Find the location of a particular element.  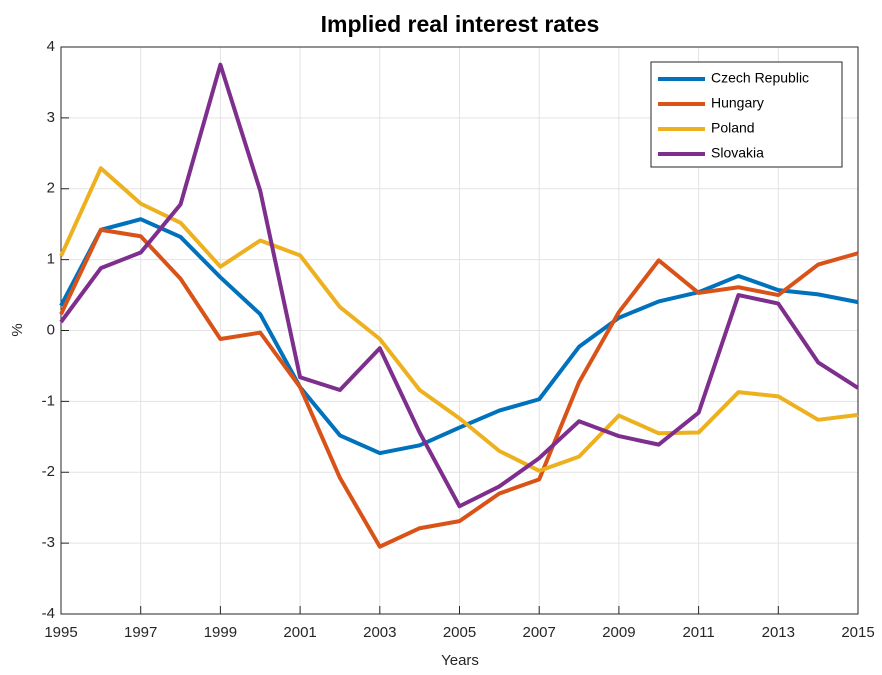

y-tick-label: 1 is located at coordinates (51, 259).